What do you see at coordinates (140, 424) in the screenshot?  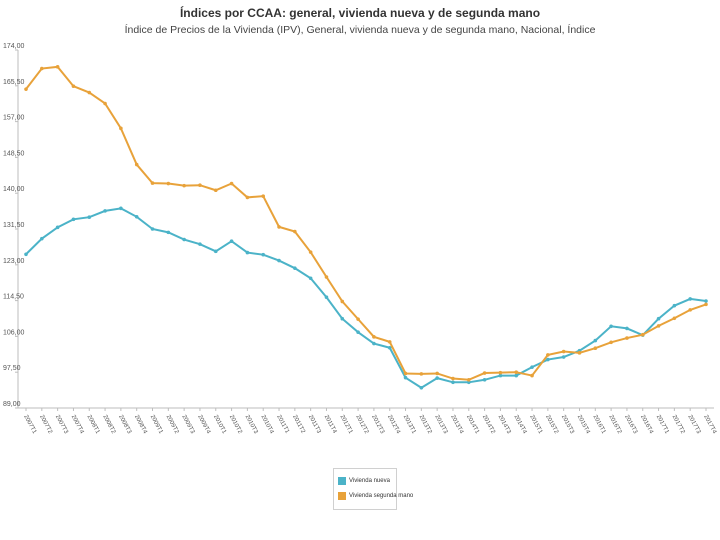 I see `x-tick-label: 2008T4` at bounding box center [140, 424].